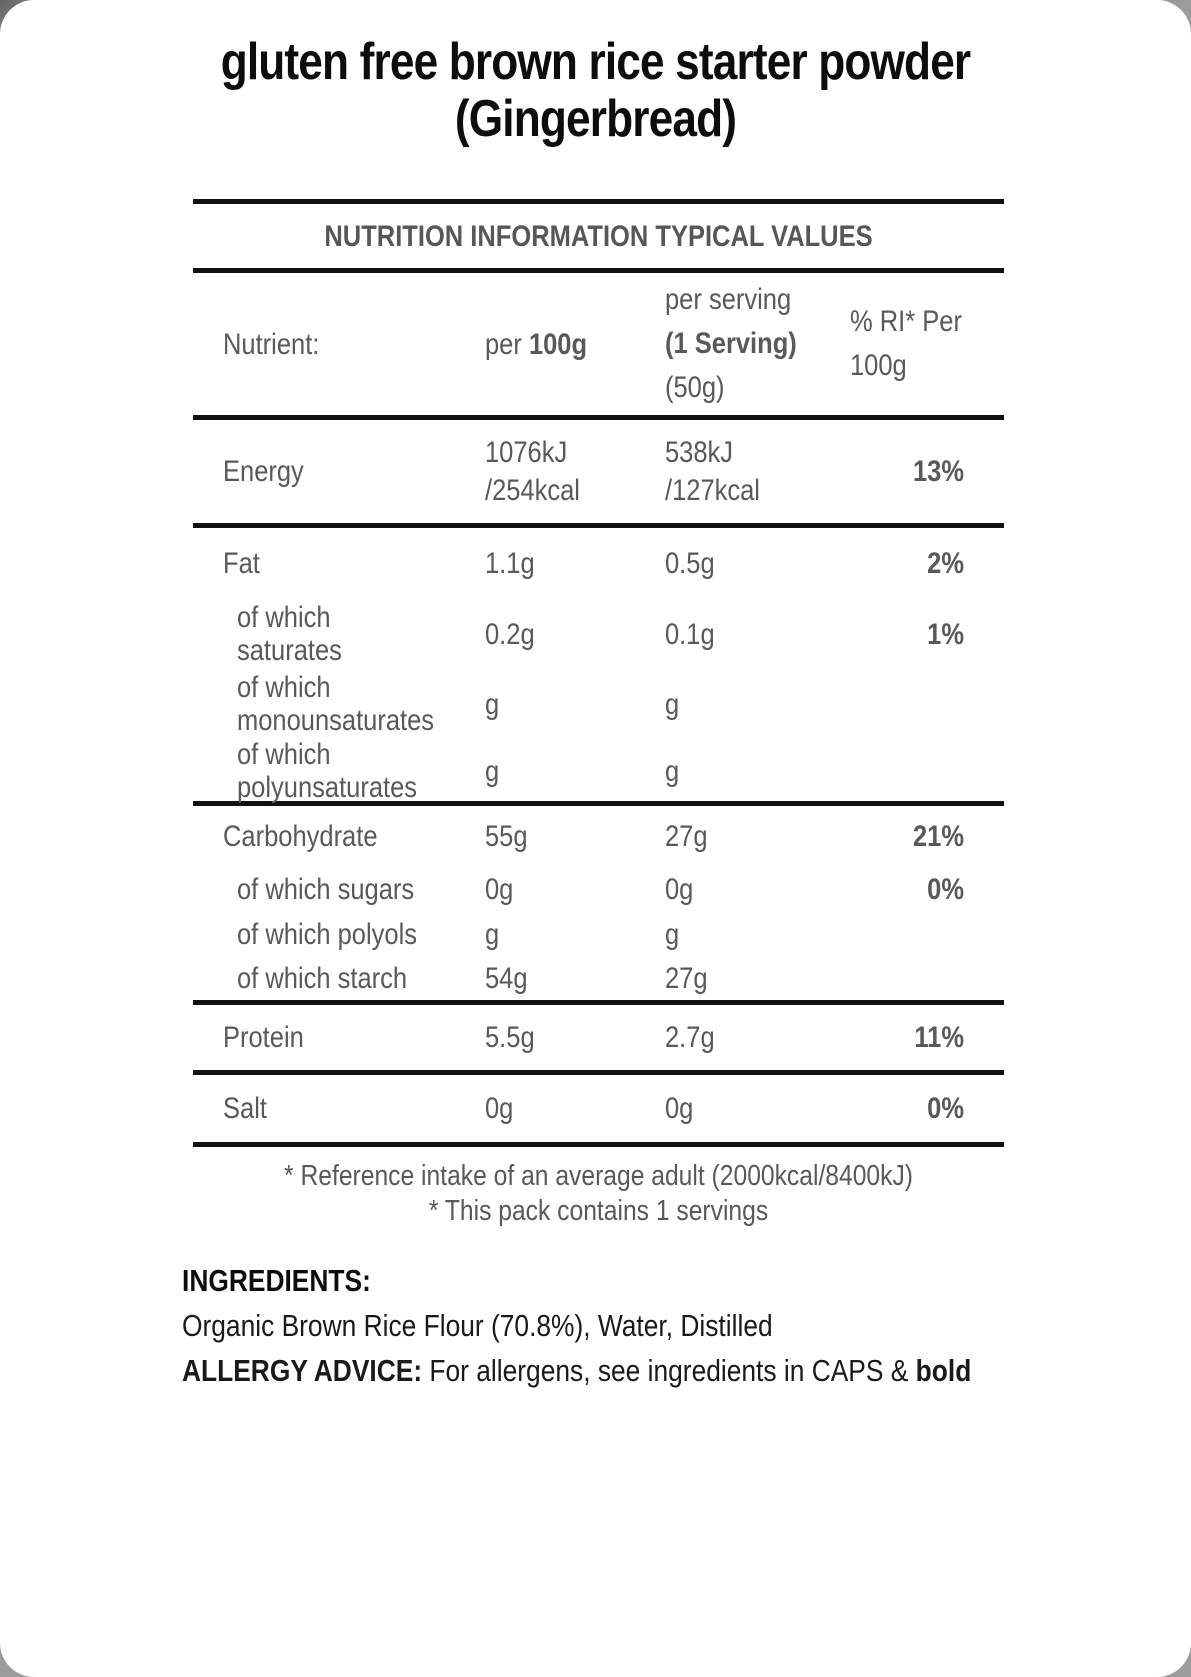 This screenshot has width=1191, height=1677. I want to click on nutrient-cell: of which sugars, so click(339, 889).